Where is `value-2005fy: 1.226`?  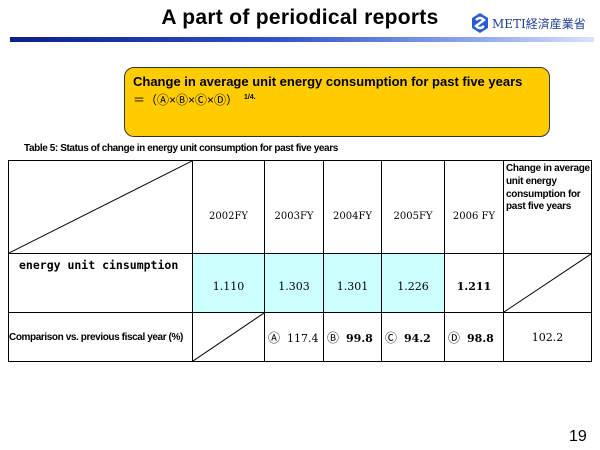
value-2005fy: 1.226 is located at coordinates (413, 283).